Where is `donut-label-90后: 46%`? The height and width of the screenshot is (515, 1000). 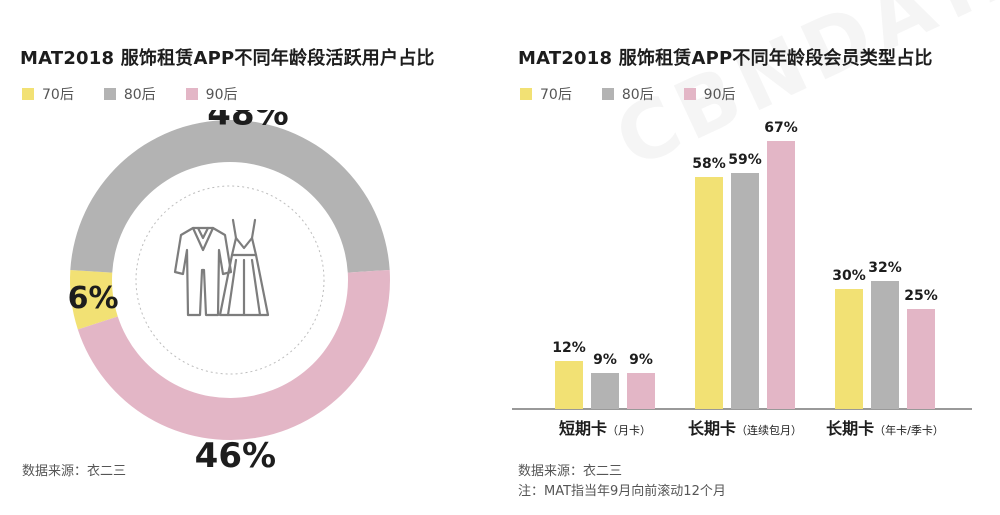 donut-label-90后: 46% is located at coordinates (235, 453).